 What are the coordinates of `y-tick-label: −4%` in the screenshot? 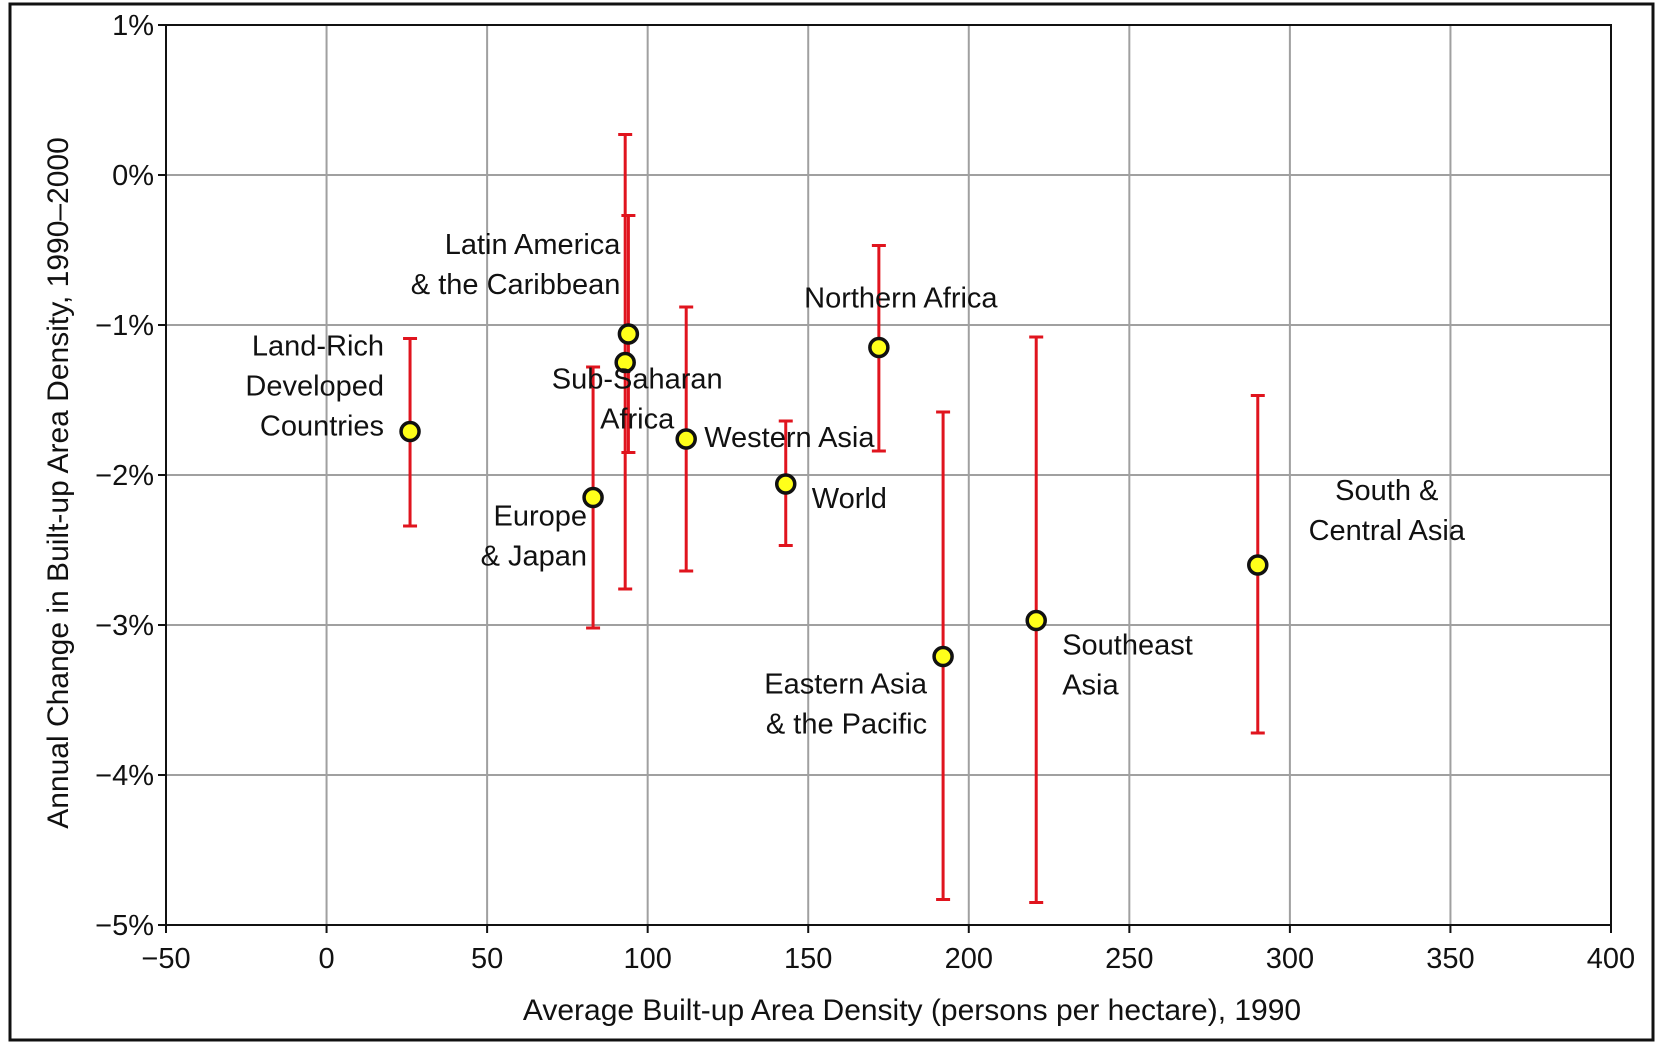 It's located at (124, 776).